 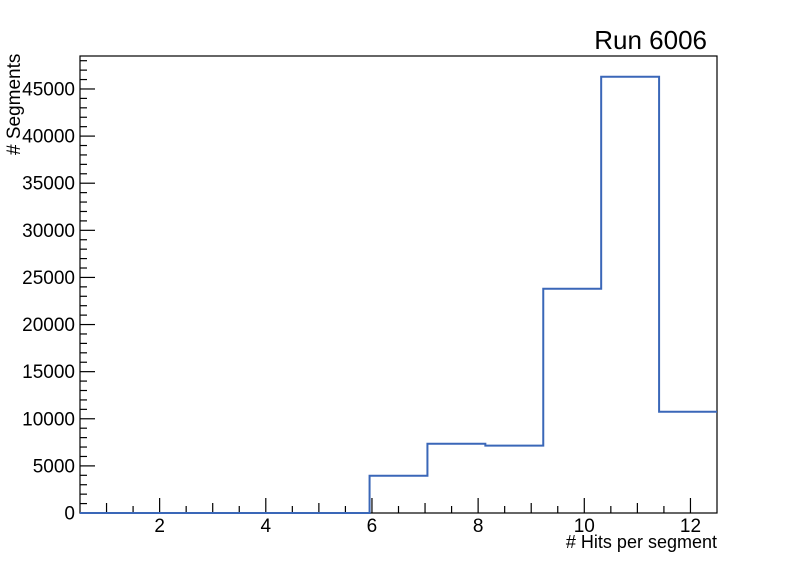 I want to click on svg-text: 10, so click(x=584, y=526).